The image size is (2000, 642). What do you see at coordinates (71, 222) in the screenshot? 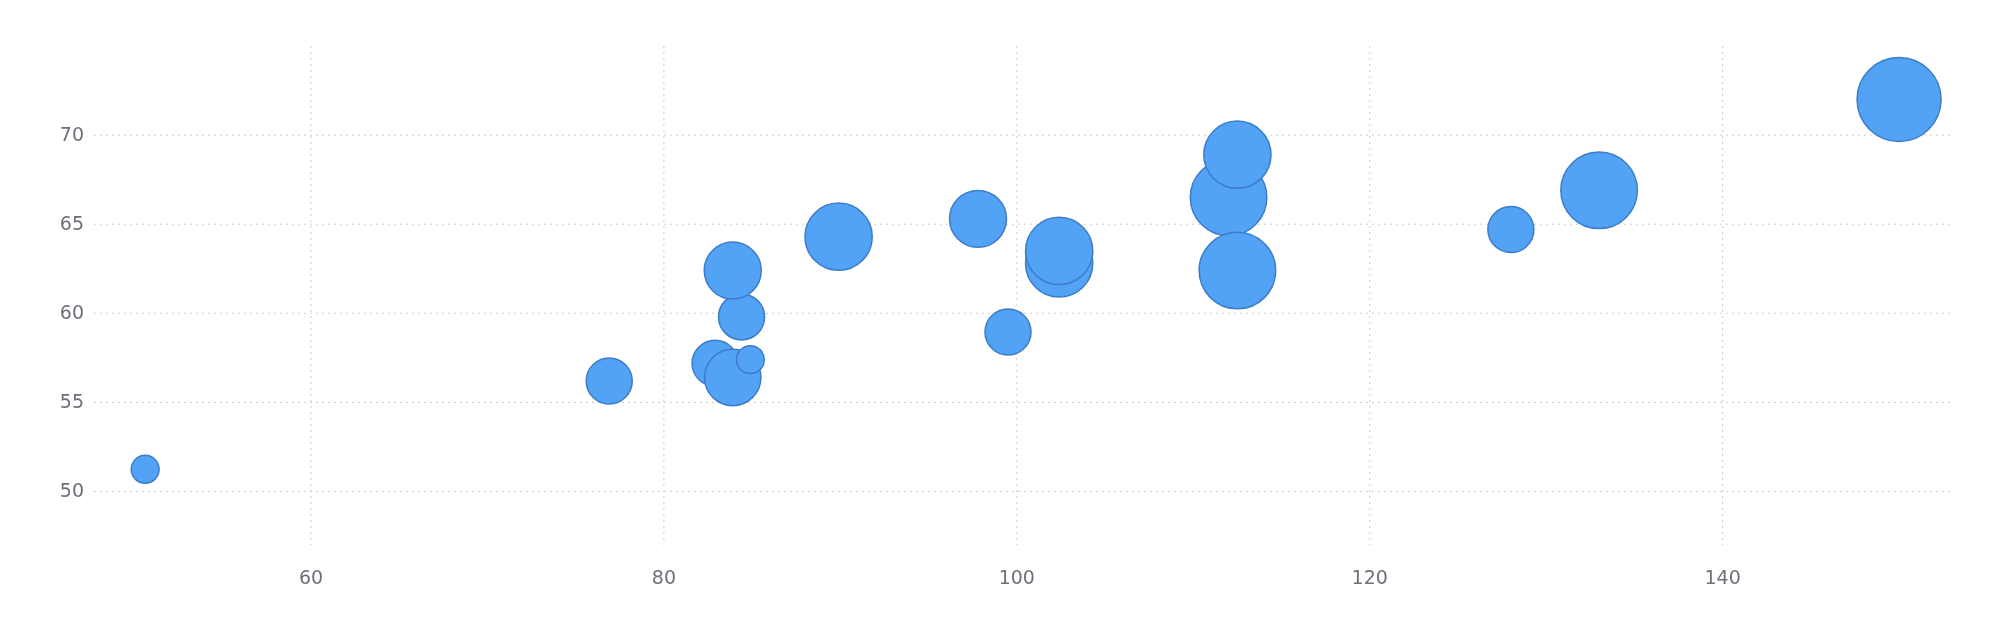
I see `y-tick-label: 65` at bounding box center [71, 222].